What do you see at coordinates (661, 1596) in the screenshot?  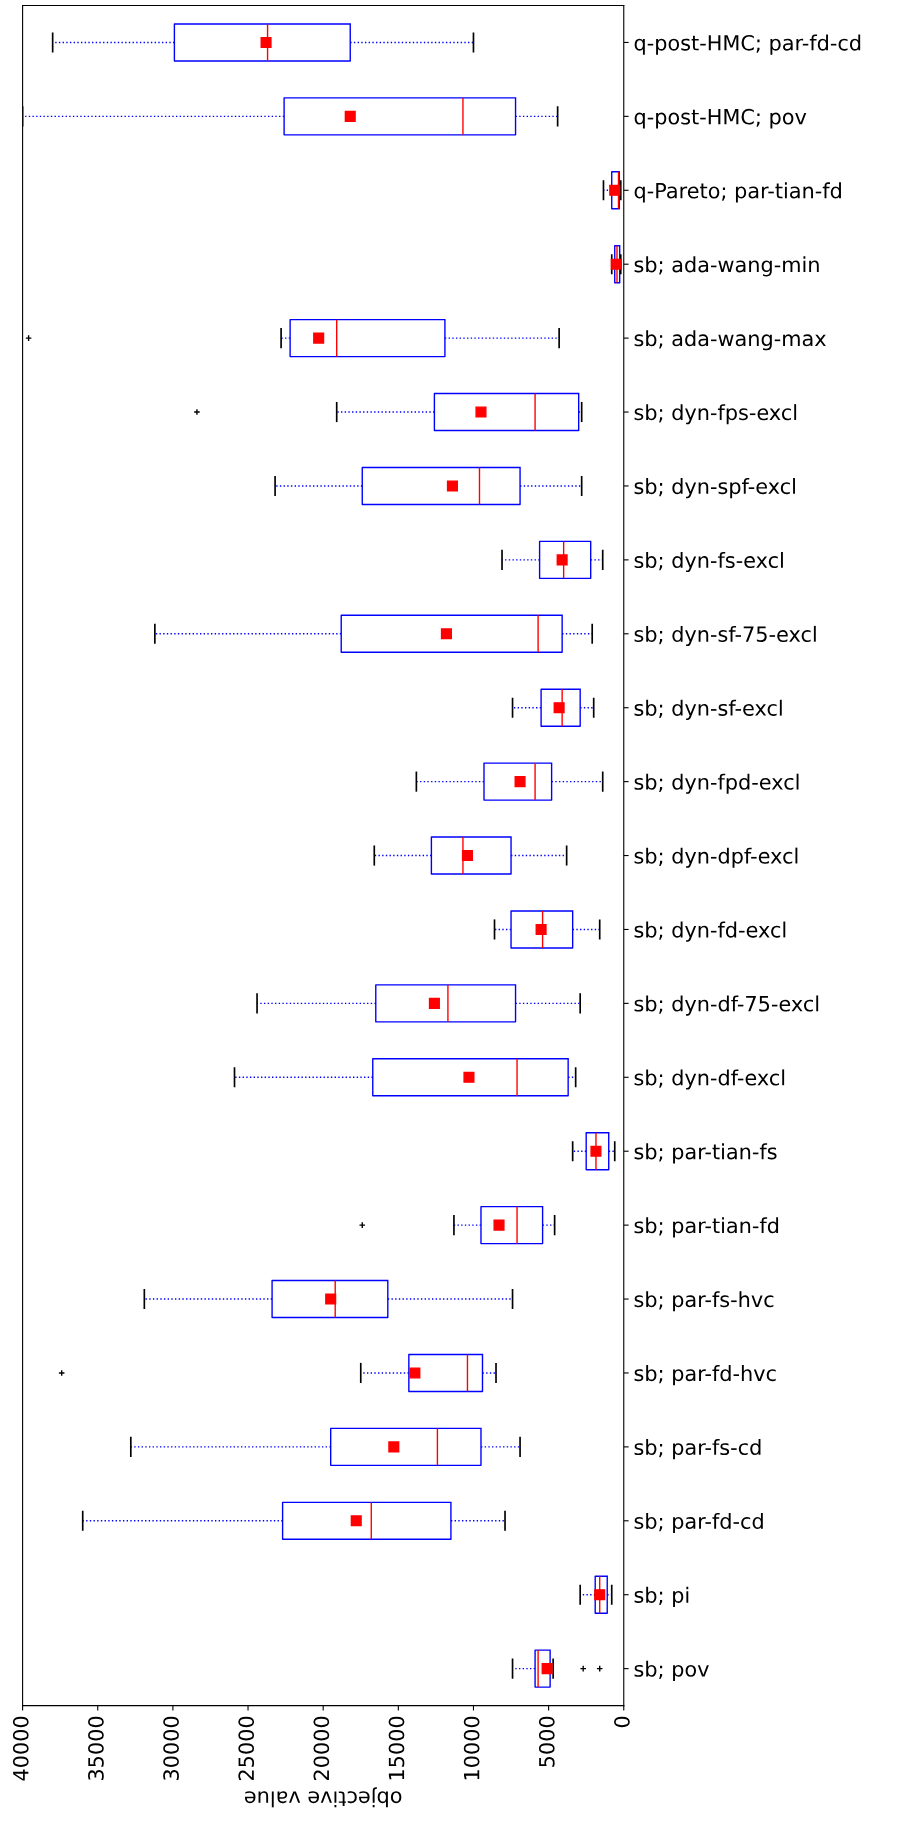 I see `y-tick-label: sb; pi` at bounding box center [661, 1596].